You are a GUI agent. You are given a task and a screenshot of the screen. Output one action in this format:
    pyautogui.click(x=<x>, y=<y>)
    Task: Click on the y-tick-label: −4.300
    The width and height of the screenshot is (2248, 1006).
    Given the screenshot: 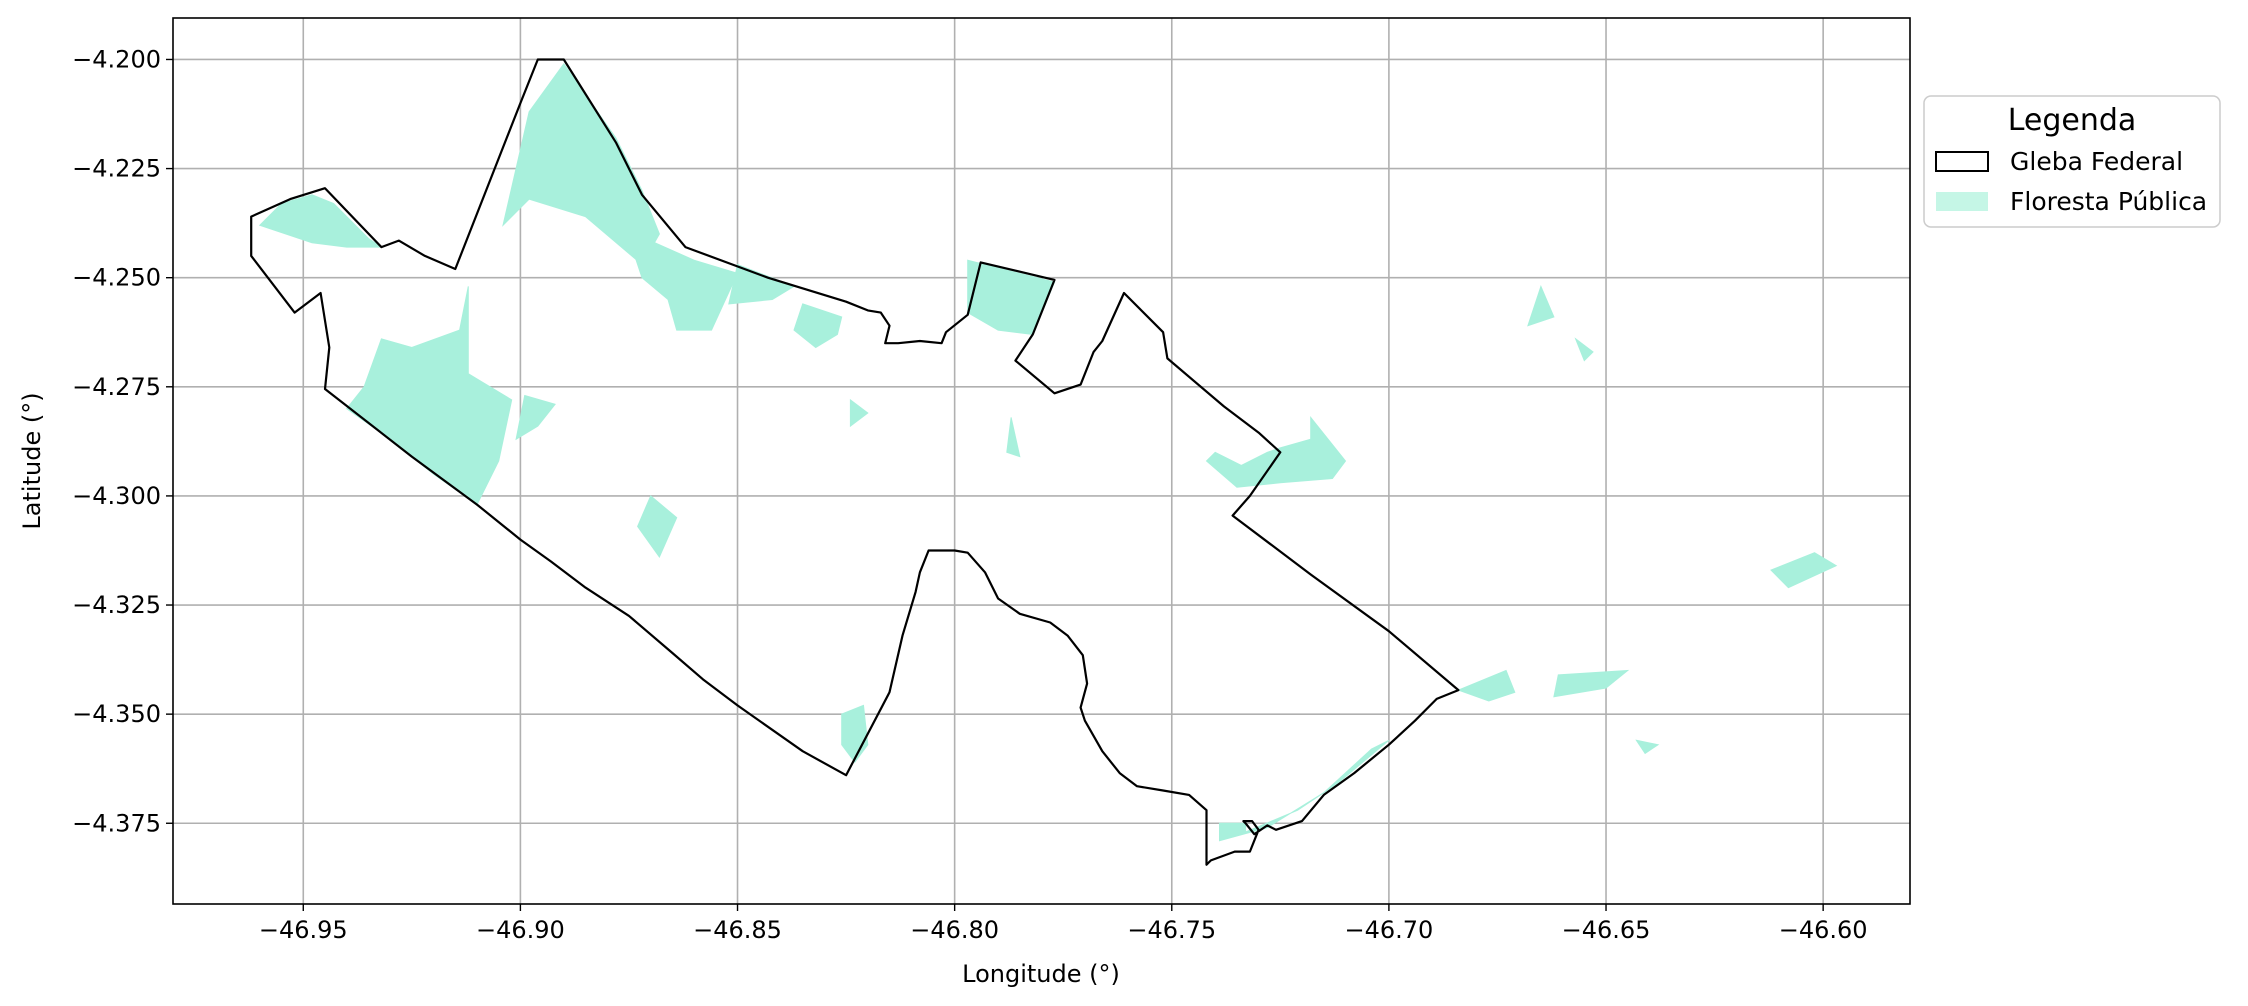 What is the action you would take?
    pyautogui.click(x=116, y=496)
    